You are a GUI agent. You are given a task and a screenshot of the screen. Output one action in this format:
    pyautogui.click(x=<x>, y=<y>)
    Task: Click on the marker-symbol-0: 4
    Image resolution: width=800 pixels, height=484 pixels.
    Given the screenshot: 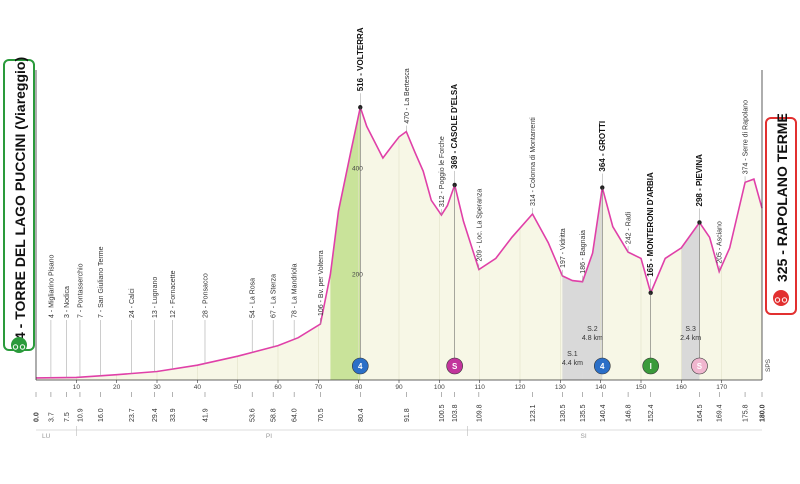 What is the action you would take?
    pyautogui.click(x=360, y=366)
    